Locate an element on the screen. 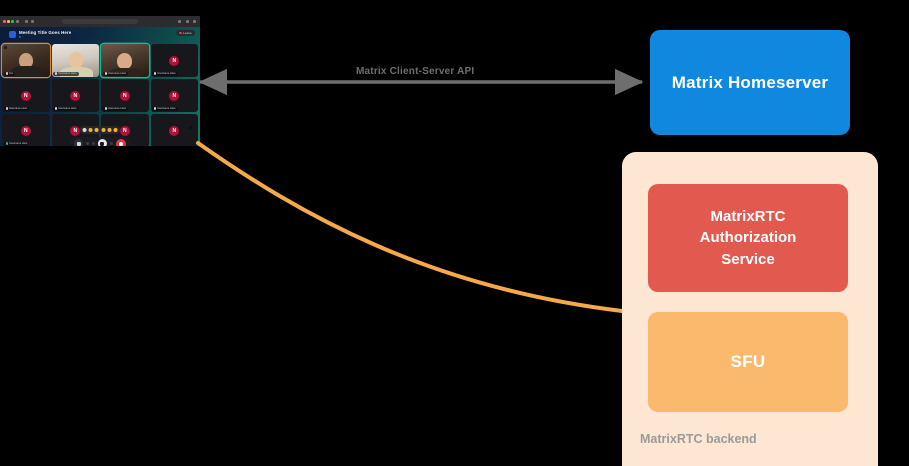  microphone-button is located at coordinates (78, 142).